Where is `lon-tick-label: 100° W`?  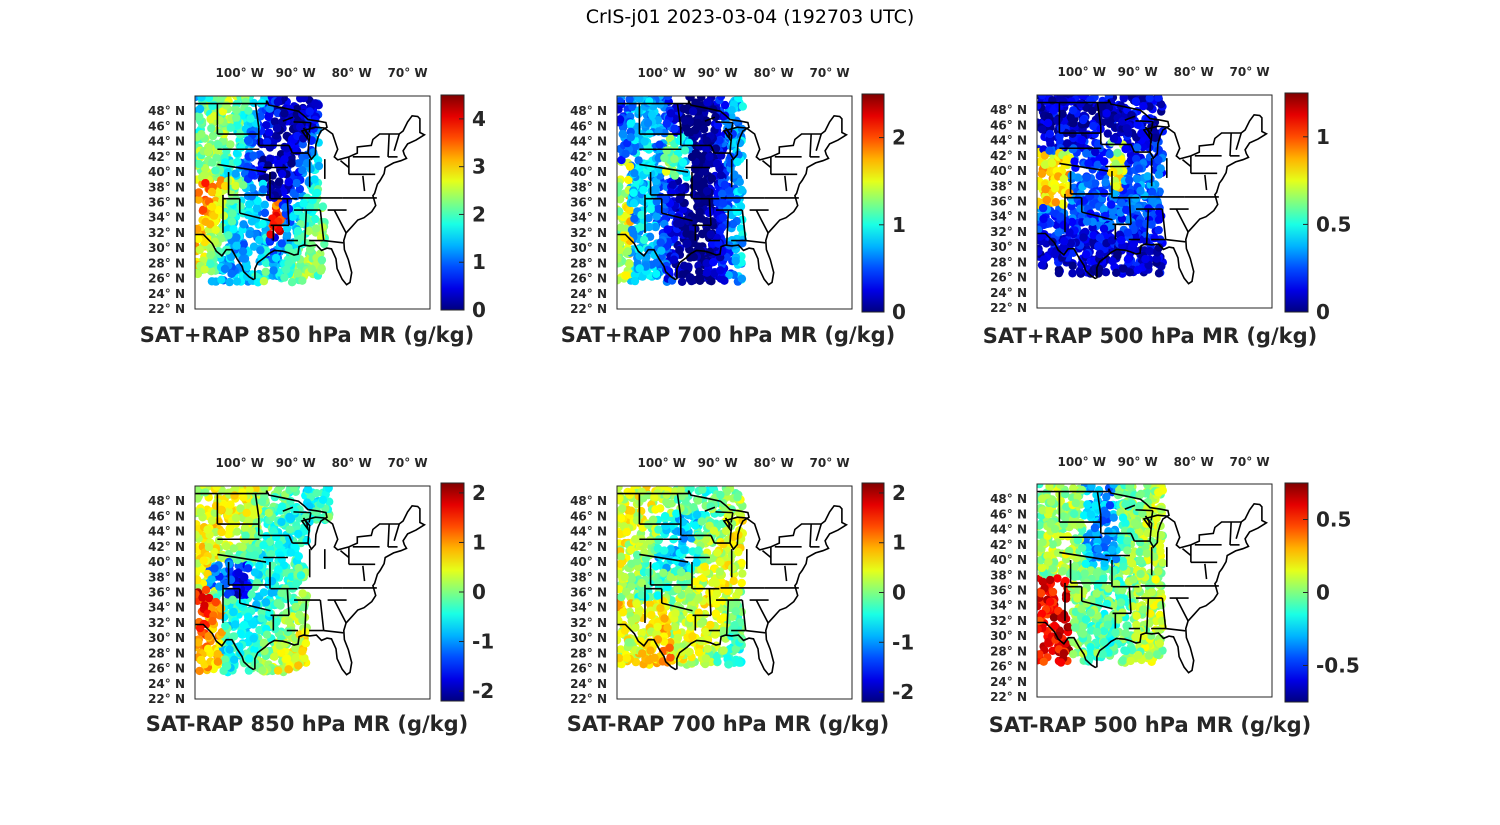
lon-tick-label: 100° W is located at coordinates (662, 73).